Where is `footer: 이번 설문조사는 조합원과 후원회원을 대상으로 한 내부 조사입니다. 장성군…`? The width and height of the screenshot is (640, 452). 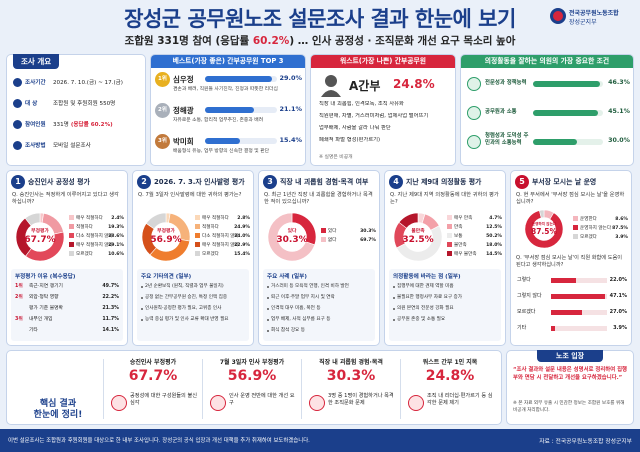
footer: 이번 설문조사는 조합원과 후원회원을 대상으로 한 내부 조사입니다. 장성군… is located at coordinates (320, 440).